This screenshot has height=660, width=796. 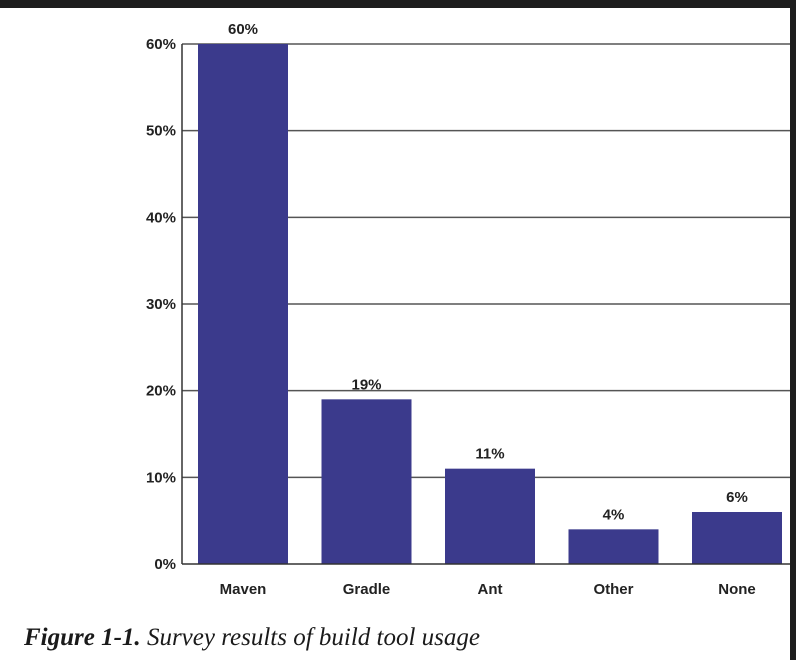 I want to click on caption-text: Survey results of build tool usage, so click(x=313, y=637).